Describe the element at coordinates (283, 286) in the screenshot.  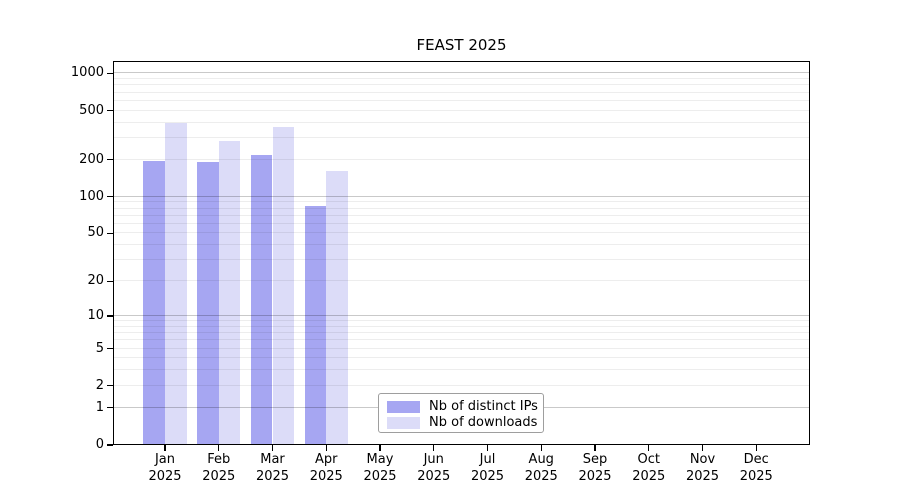
I see `bar-mar-downloads` at that location.